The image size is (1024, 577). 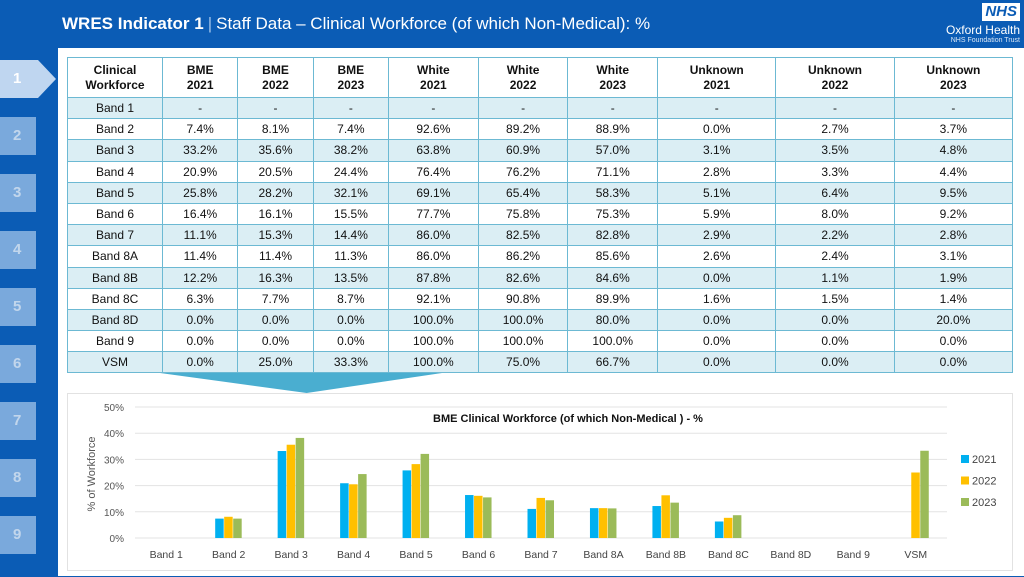 I want to click on x-tick-label: Band 7, so click(x=540, y=555).